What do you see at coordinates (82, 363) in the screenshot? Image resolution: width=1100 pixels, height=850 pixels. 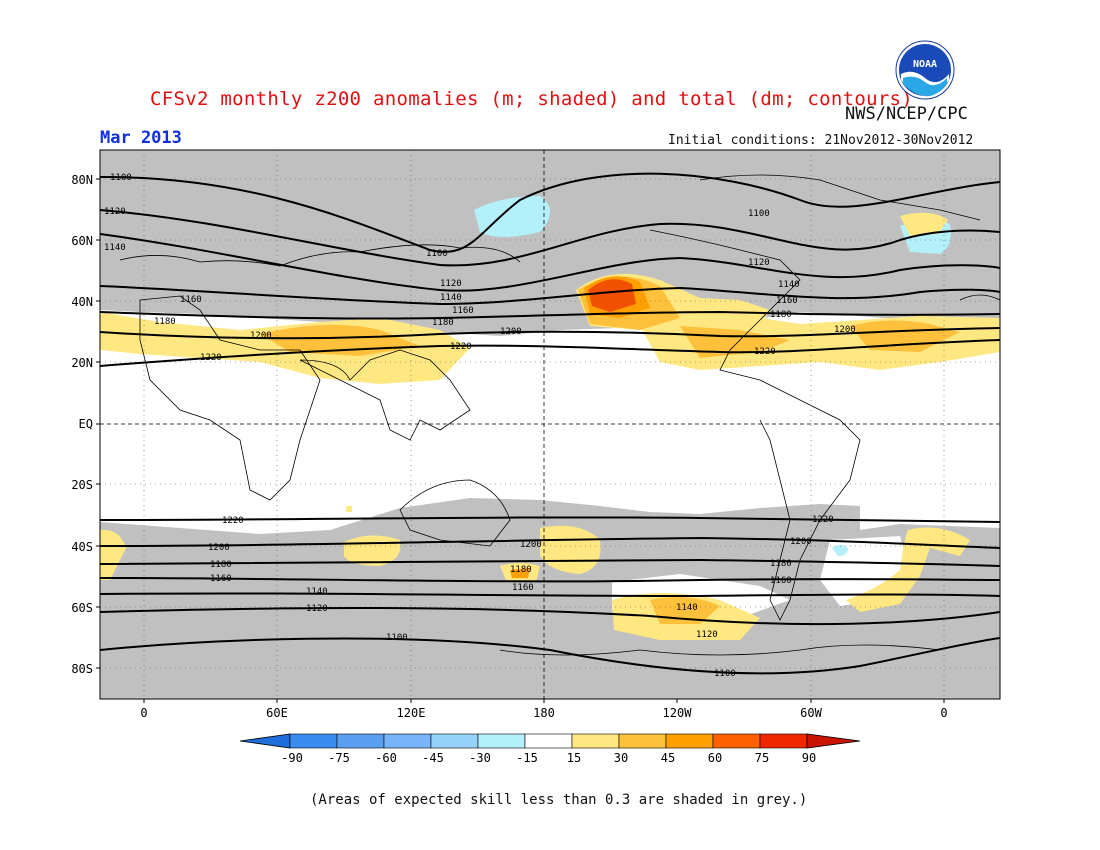 I see `lat-label: 20N` at bounding box center [82, 363].